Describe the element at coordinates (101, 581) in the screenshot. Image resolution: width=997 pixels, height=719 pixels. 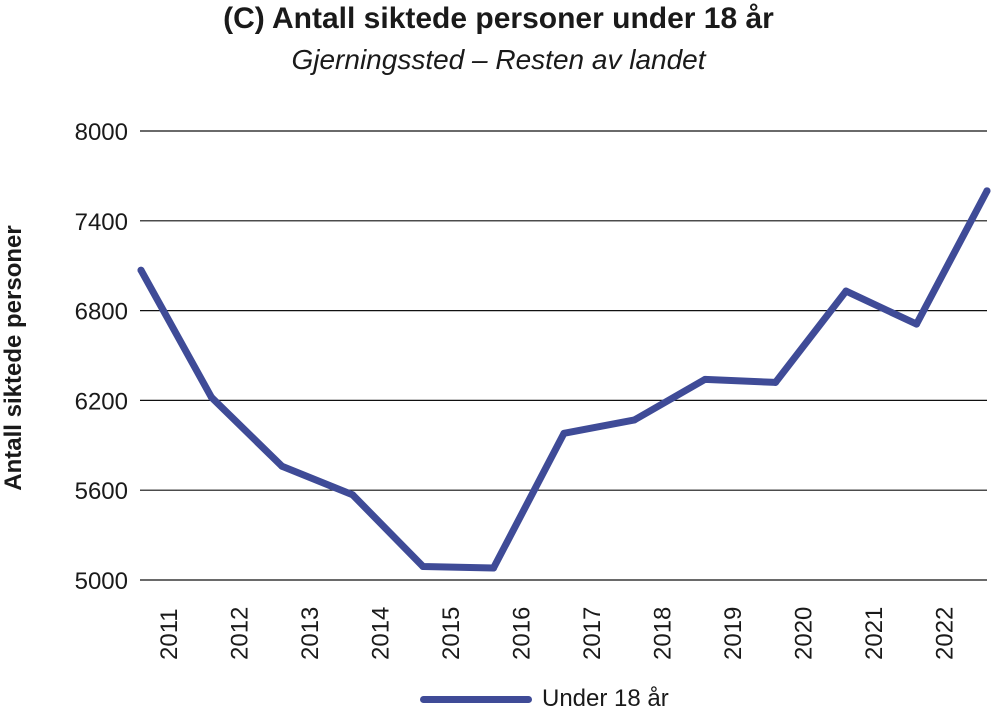
I see `y-tick-label: 5000` at that location.